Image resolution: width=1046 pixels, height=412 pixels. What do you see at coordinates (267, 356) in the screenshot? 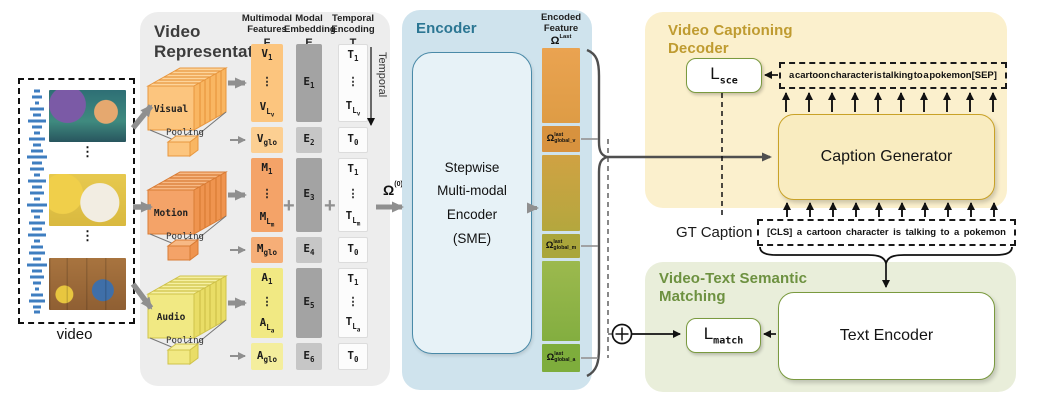
I see `audio-global-block: Aglo` at bounding box center [267, 356].